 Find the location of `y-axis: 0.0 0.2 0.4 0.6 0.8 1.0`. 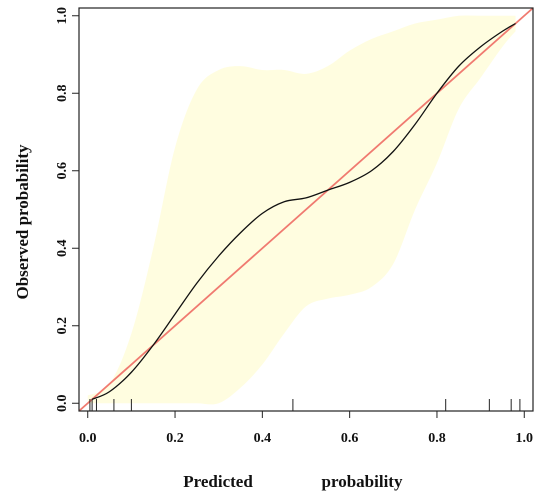

y-axis: 0.0 0.2 0.4 0.6 0.8 1.0 is located at coordinates (67, 209).